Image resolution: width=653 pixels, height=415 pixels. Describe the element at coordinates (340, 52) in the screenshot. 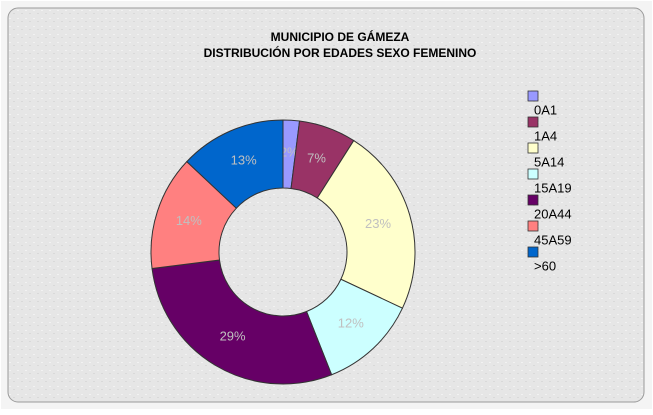

I see `chart-title: DISTRIBUCIÓN POR EDADES SEXO FEMENINO` at that location.